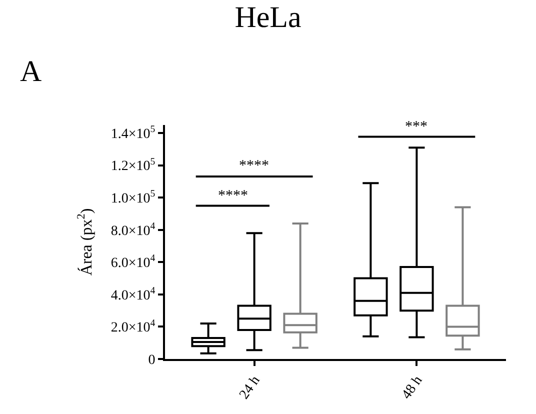 The image size is (536, 414). What do you see at coordinates (133, 294) in the screenshot?
I see `y-tick-label: 4.0×10$^{4}$` at bounding box center [133, 294].